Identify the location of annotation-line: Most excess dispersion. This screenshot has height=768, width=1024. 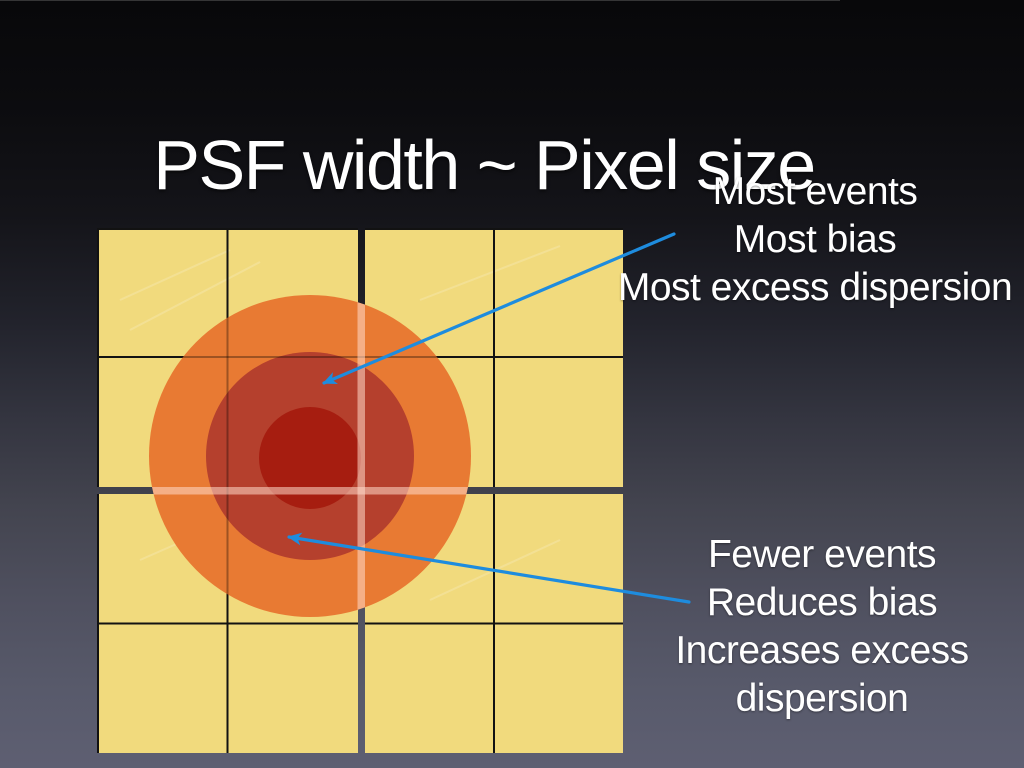
(815, 287).